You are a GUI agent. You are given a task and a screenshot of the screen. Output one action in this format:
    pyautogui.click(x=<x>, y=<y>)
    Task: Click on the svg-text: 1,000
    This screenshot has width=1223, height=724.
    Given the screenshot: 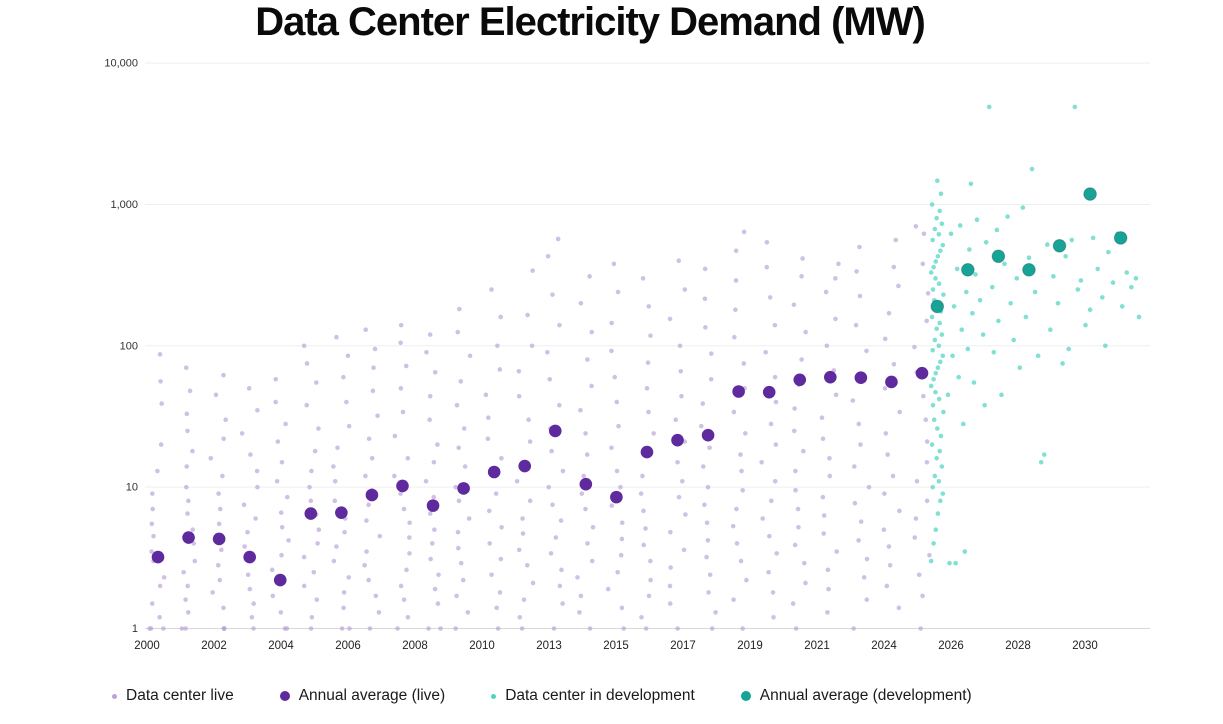 What is the action you would take?
    pyautogui.click(x=124, y=205)
    